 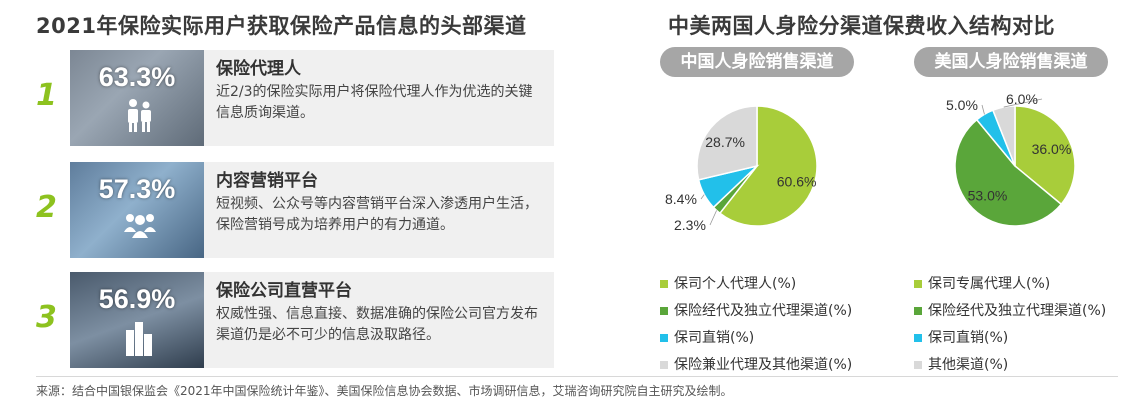 I want to click on channel-percent: 57.3%, so click(x=137, y=189).